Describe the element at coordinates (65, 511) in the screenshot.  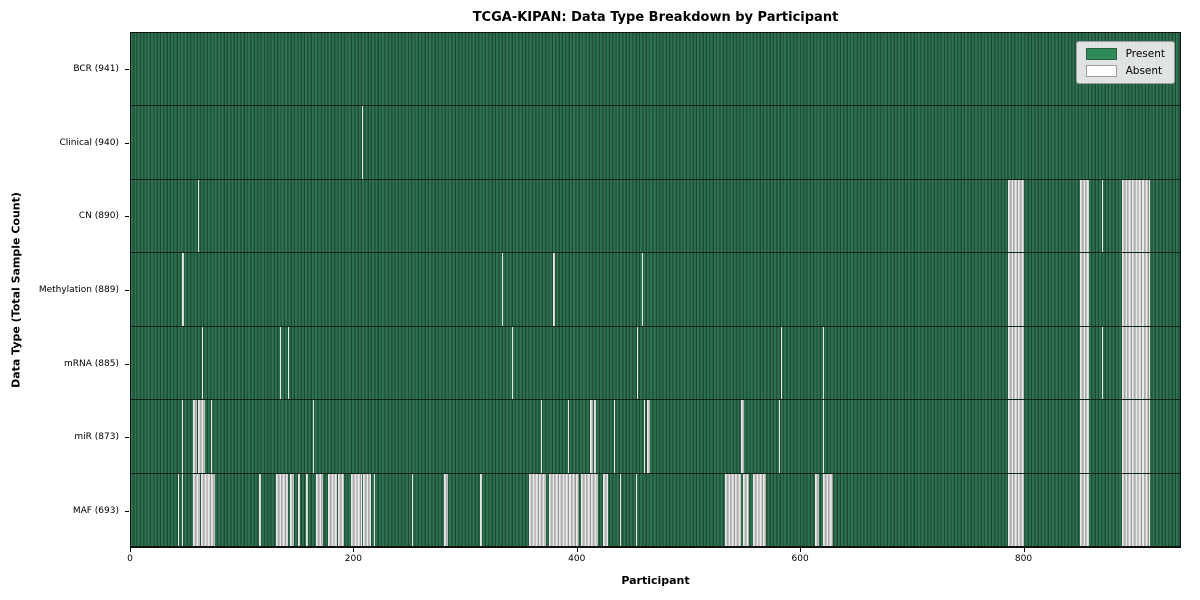
I see `y-tick-label: MAF (693)` at that location.